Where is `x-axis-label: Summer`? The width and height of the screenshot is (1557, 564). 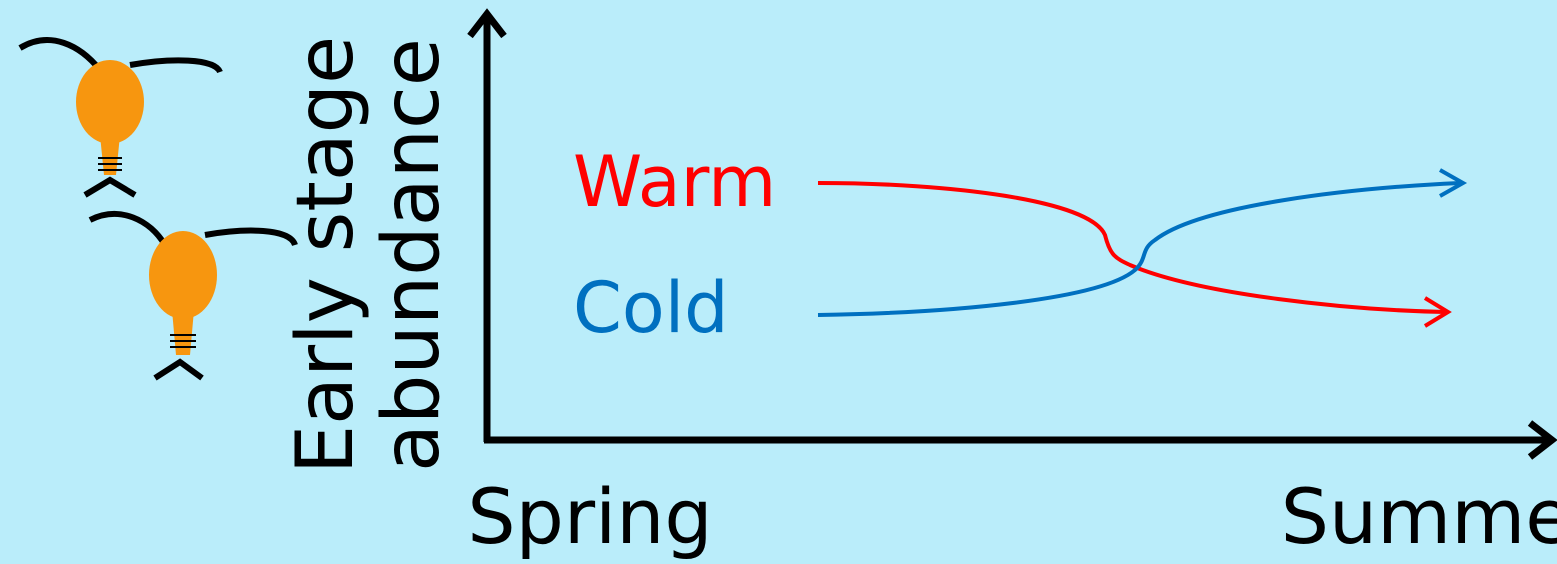 x-axis-label: Summer is located at coordinates (1419, 516).